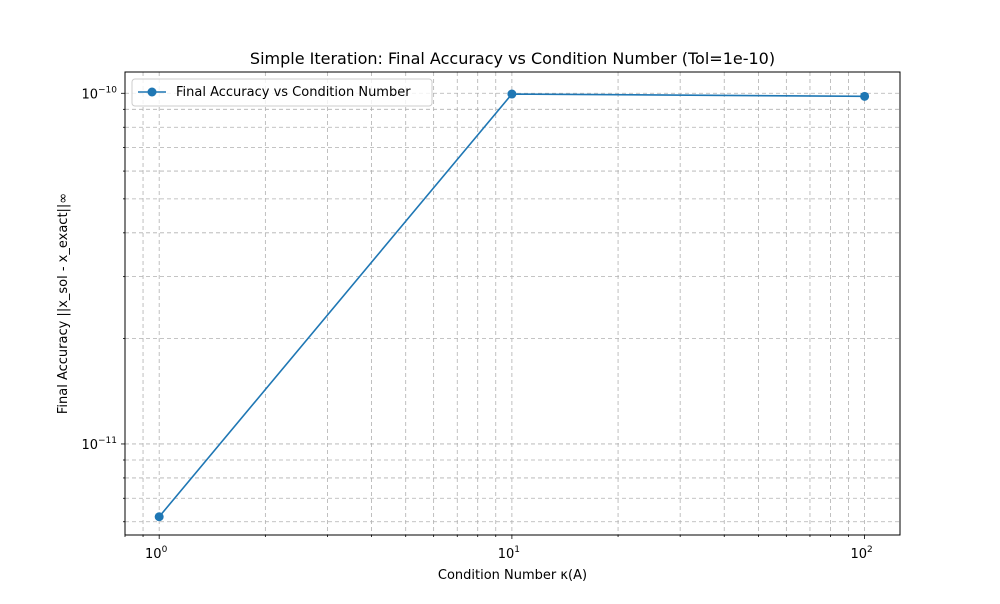  Describe the element at coordinates (99, 93) in the screenshot. I see `y-tick-label: 10−10` at that location.